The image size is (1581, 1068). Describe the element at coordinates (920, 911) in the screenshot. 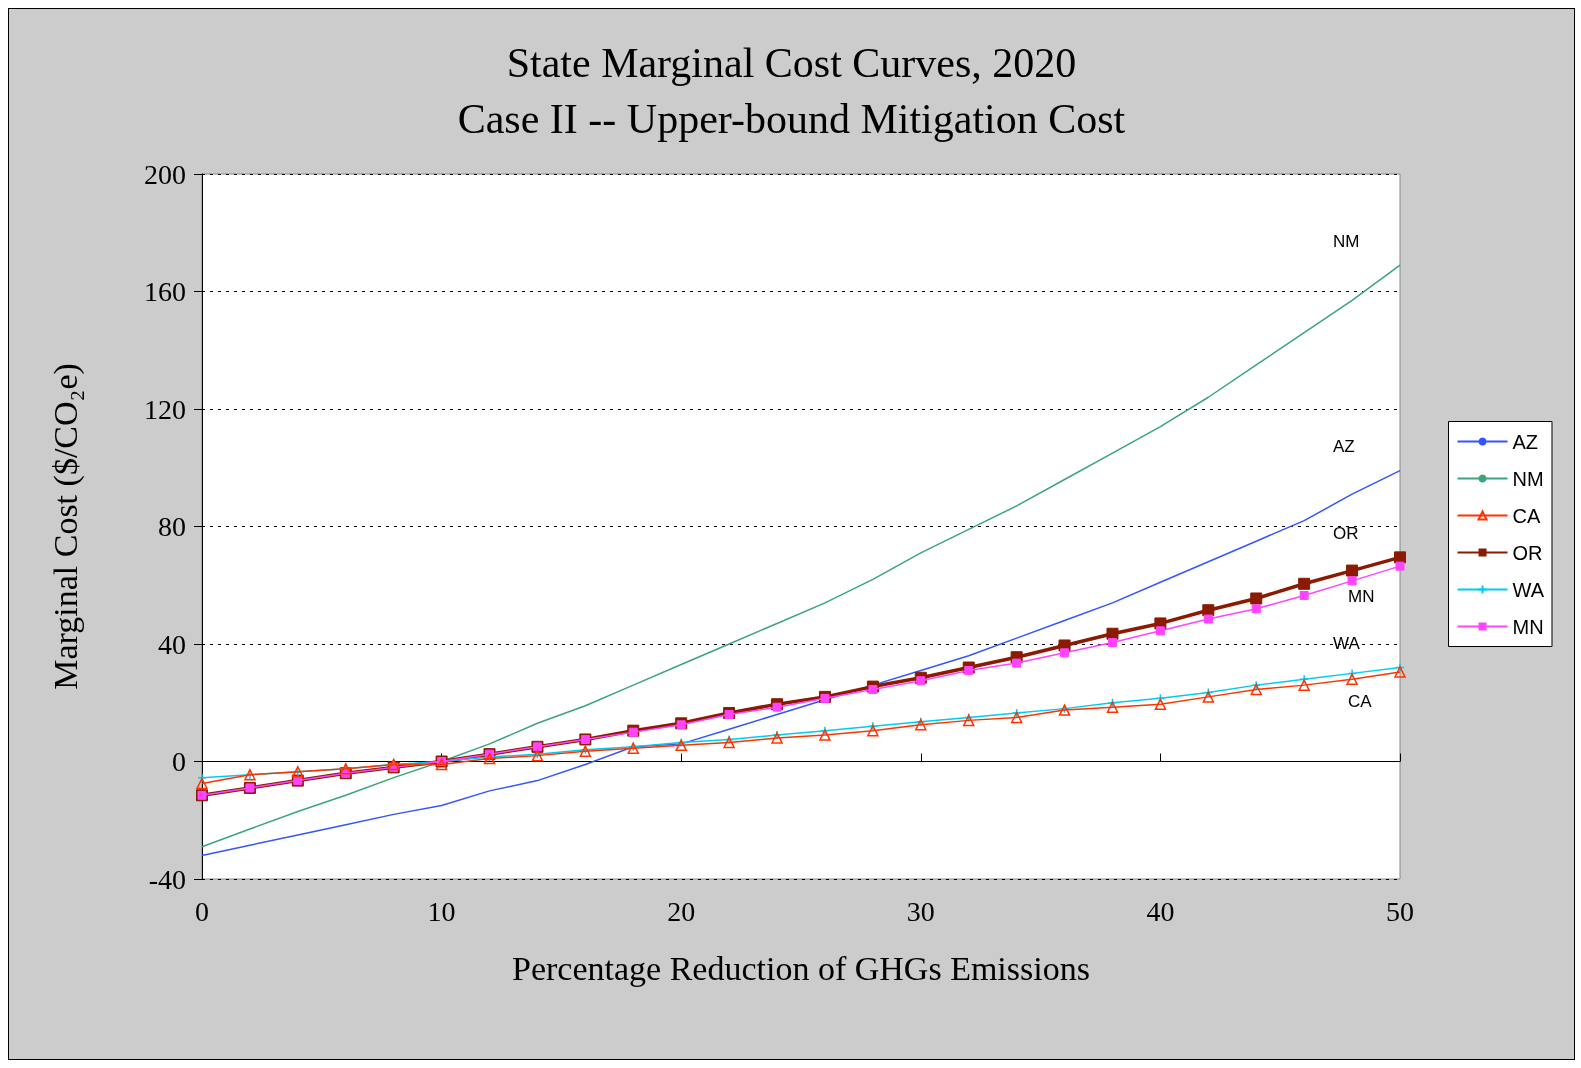

I see `x-tick-label: 30` at that location.